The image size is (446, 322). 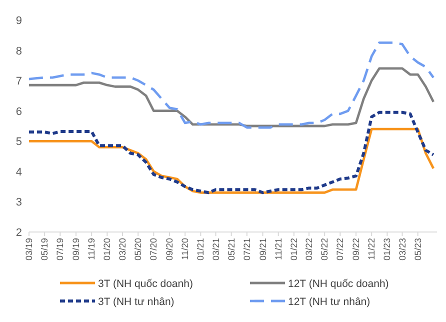 I want to click on x-tick-label: 03/19, so click(x=29, y=249).